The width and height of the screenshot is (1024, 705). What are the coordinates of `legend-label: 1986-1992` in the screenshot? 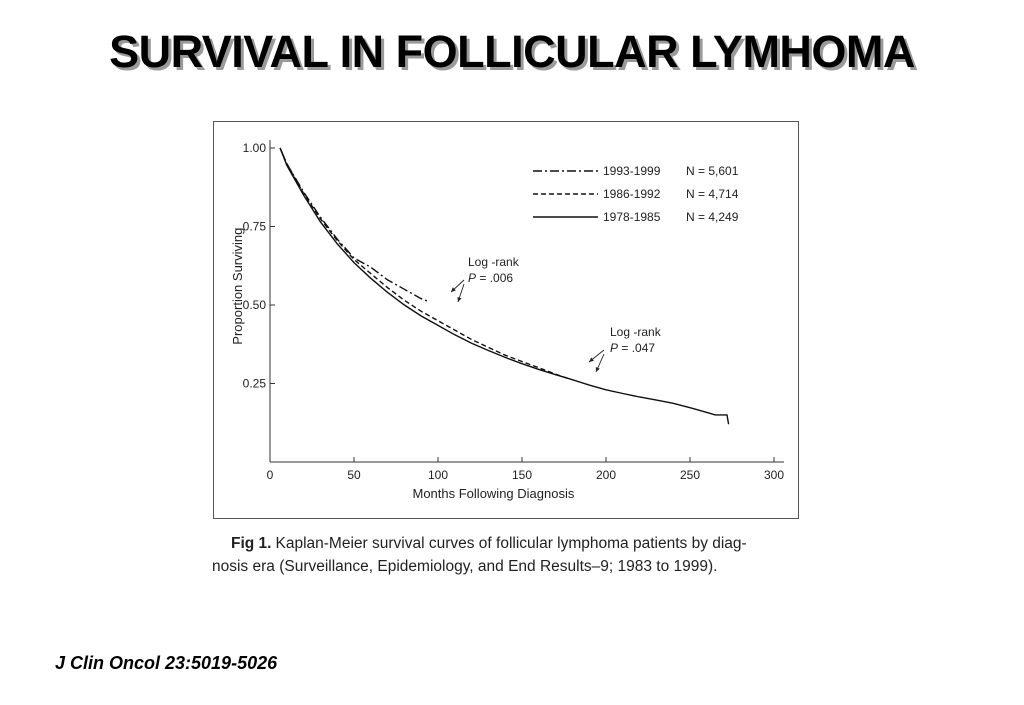 It's located at (632, 194).